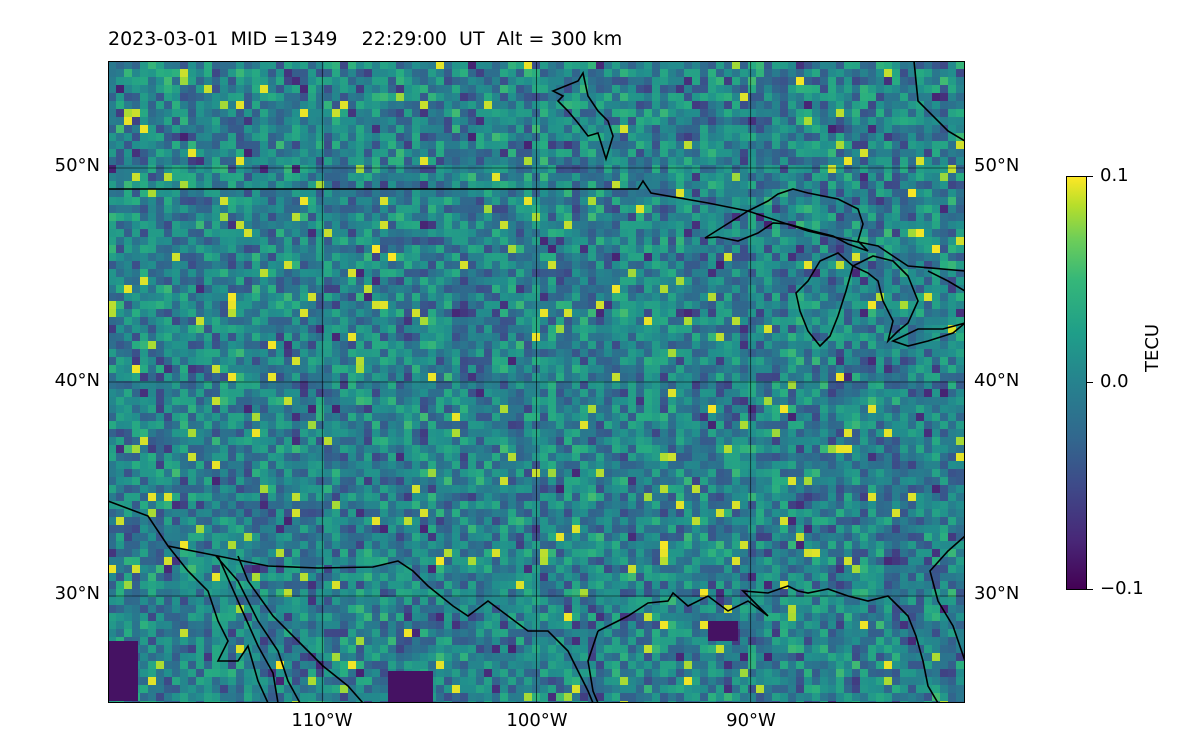  Describe the element at coordinates (1090, 589) in the screenshot. I see `colorbar-tick-bottom` at that location.